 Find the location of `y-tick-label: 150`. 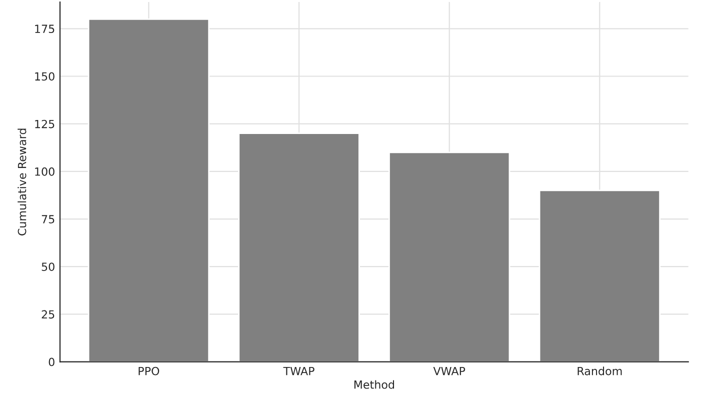

y-tick-label: 150 is located at coordinates (44, 76).